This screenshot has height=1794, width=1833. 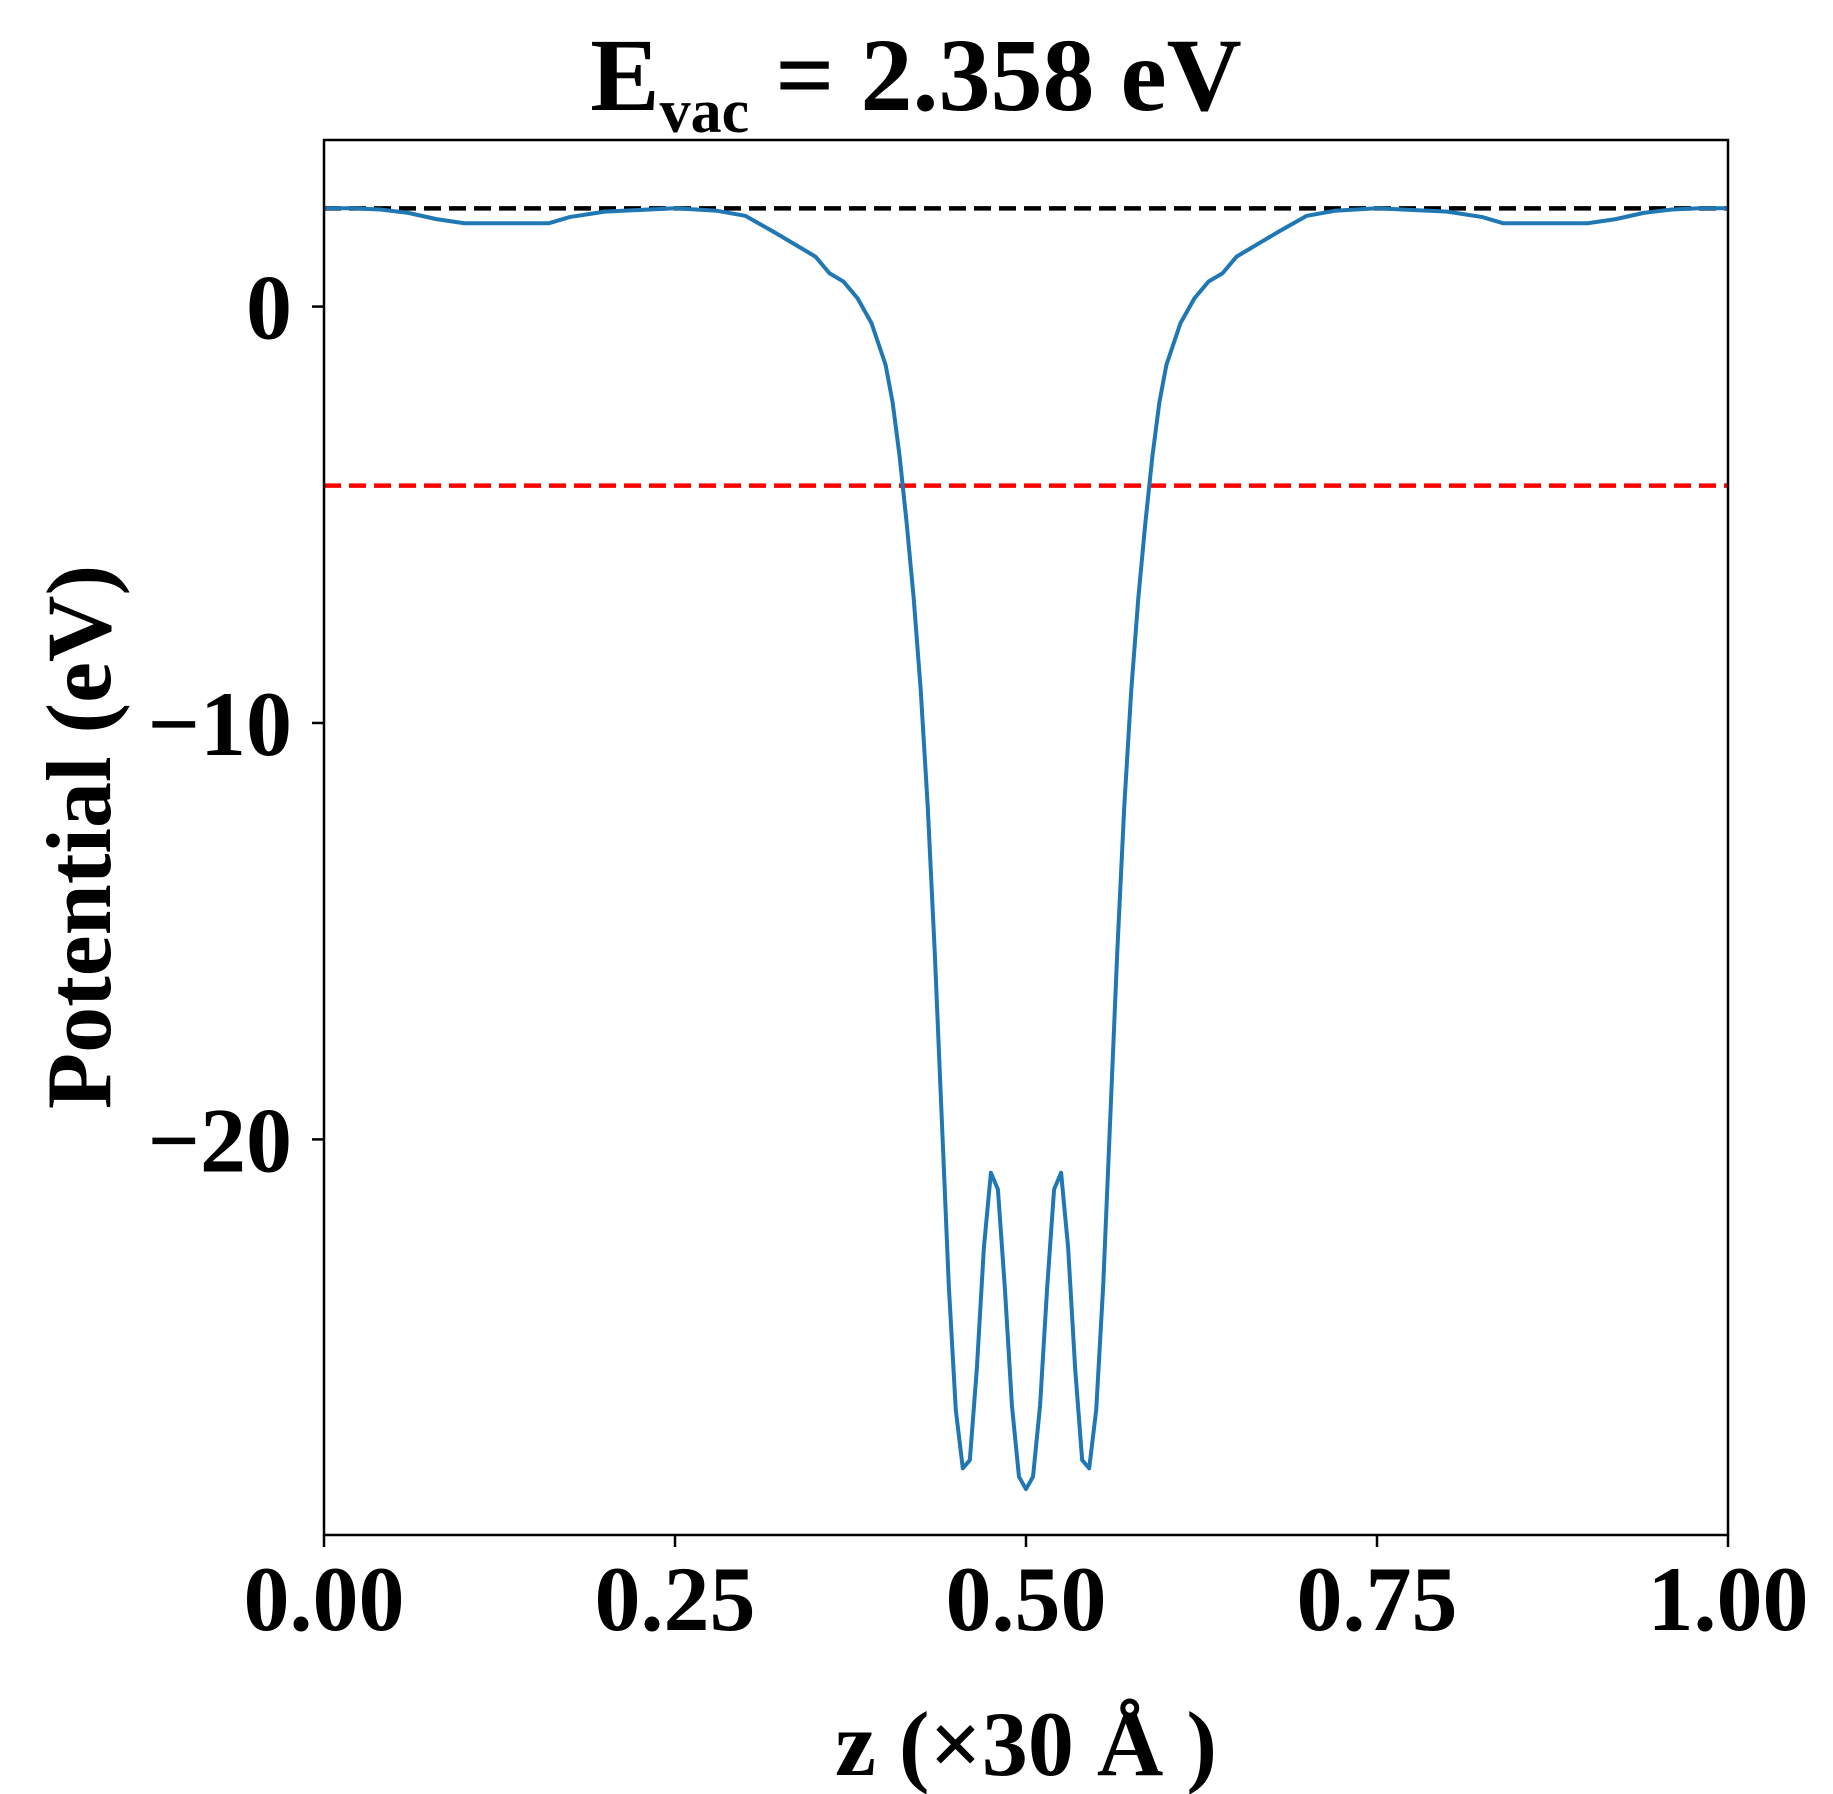 What do you see at coordinates (1026, 1599) in the screenshot?
I see `x-tick-label-2: 0.50` at bounding box center [1026, 1599].